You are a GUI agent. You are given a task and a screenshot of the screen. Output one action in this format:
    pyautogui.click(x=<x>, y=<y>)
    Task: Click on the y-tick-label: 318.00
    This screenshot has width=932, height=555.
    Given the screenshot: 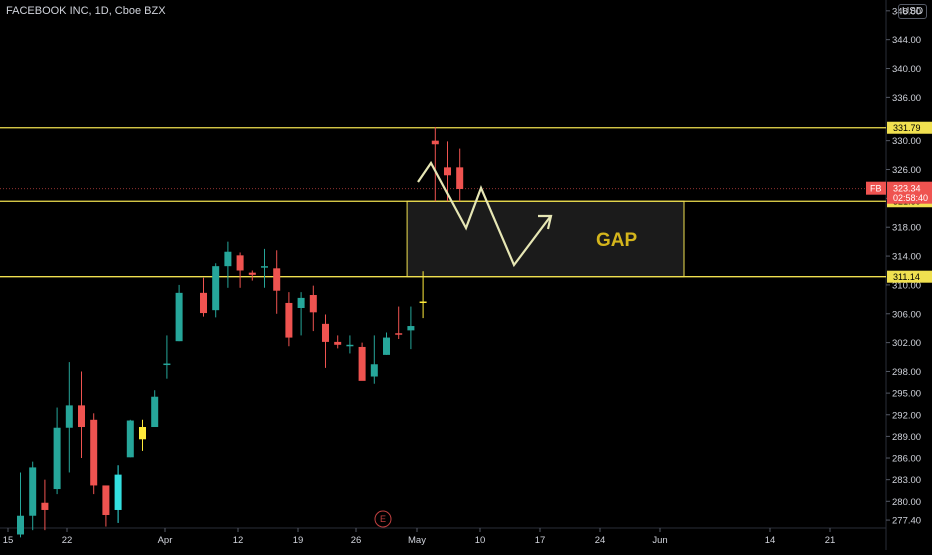 What is the action you would take?
    pyautogui.click(x=906, y=228)
    